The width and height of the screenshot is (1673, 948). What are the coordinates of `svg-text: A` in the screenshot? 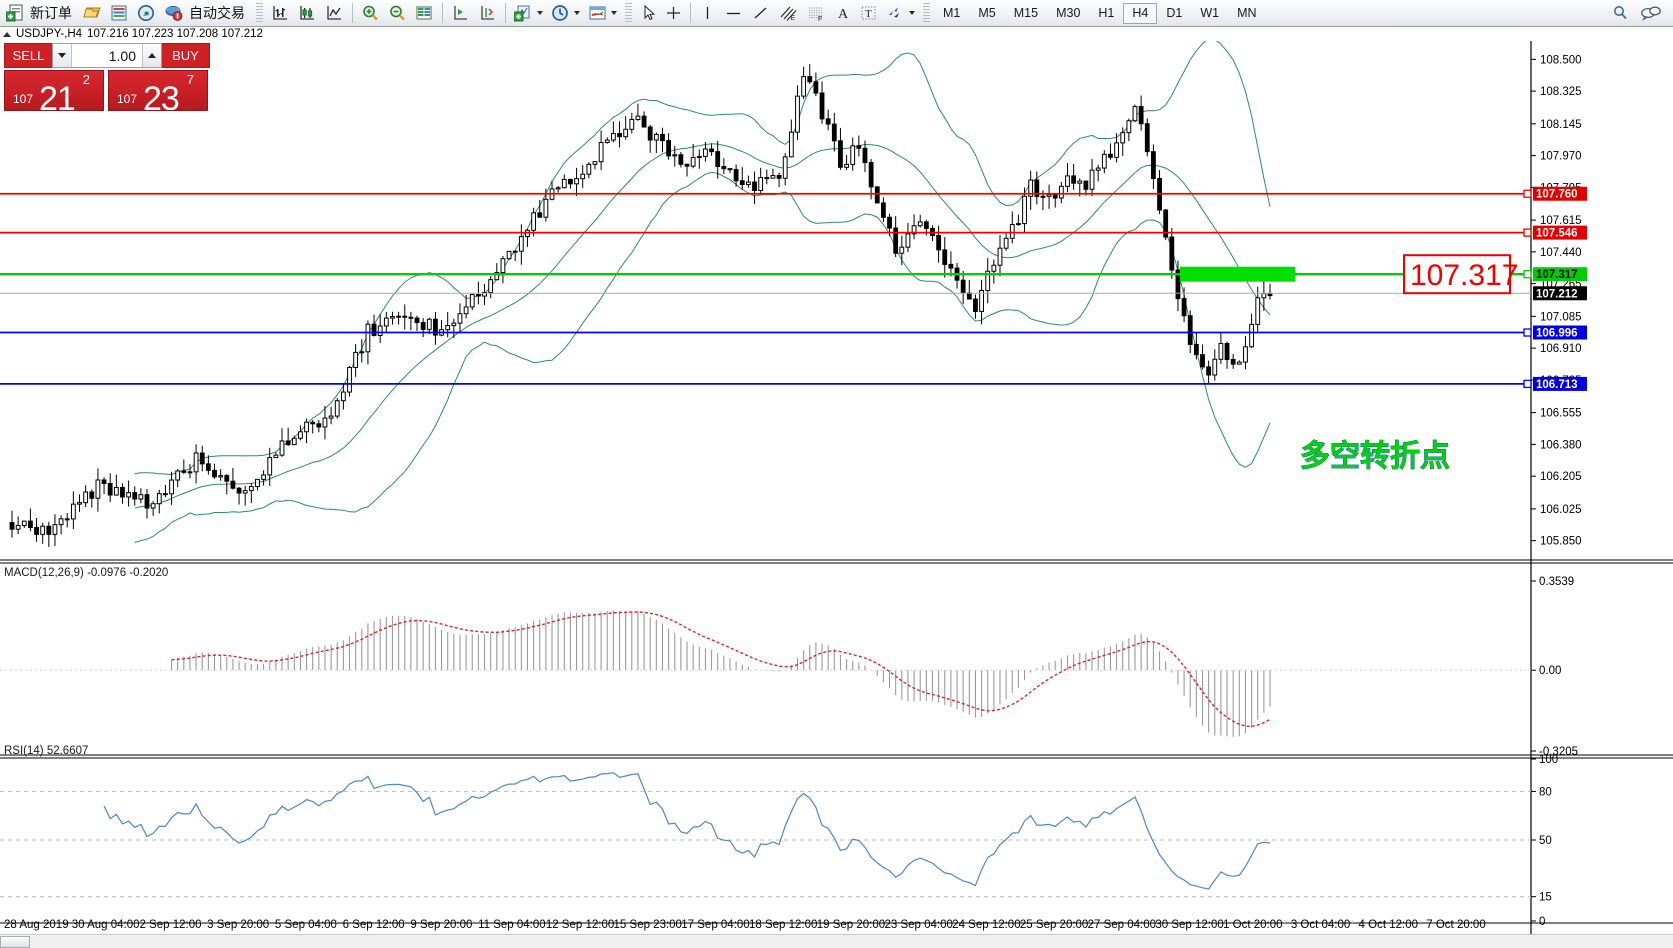 It's located at (843, 14).